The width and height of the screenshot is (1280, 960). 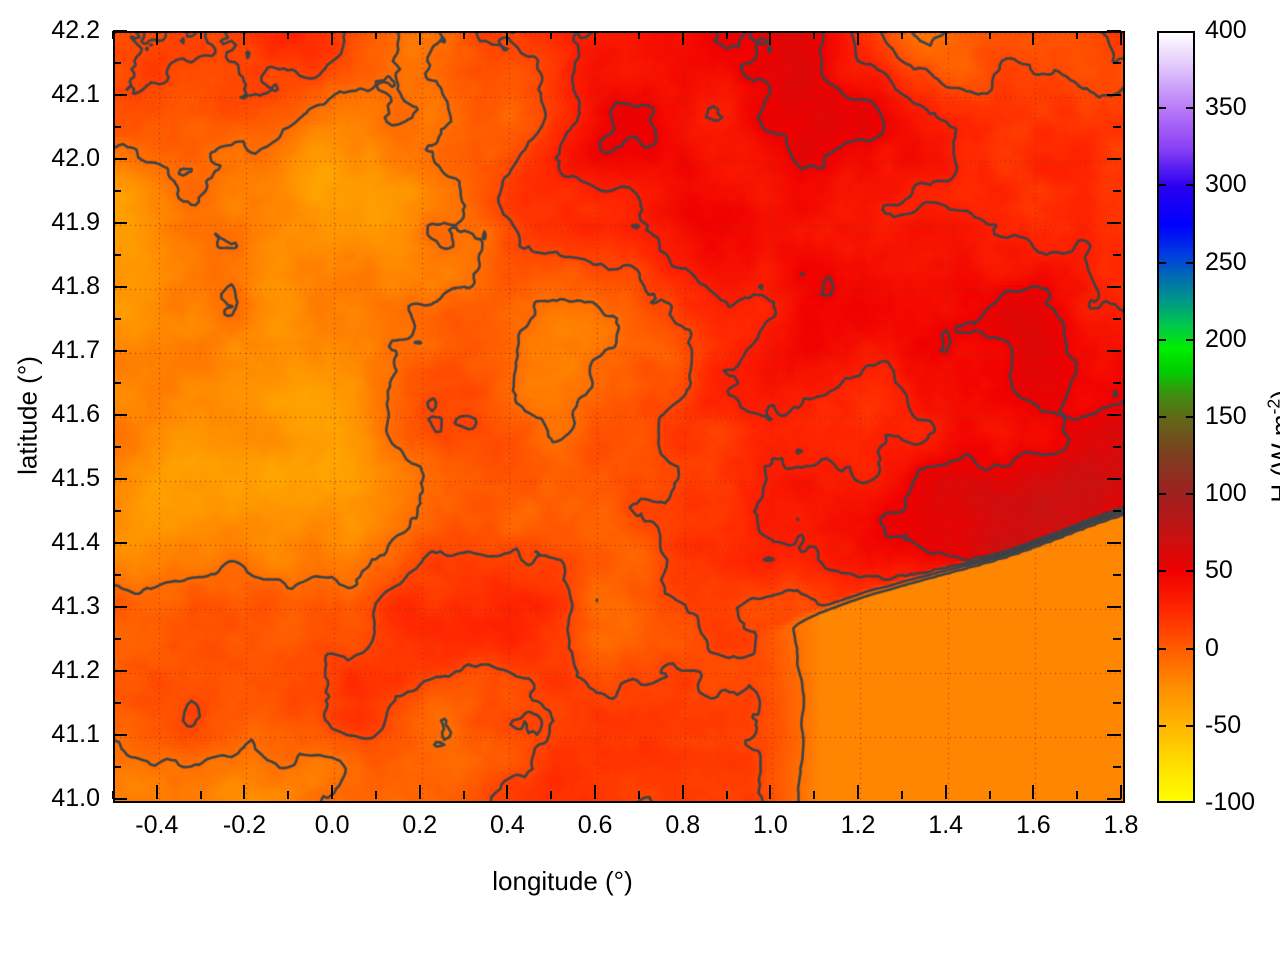 I want to click on x-axis-tick-label: 1.4, so click(x=946, y=825).